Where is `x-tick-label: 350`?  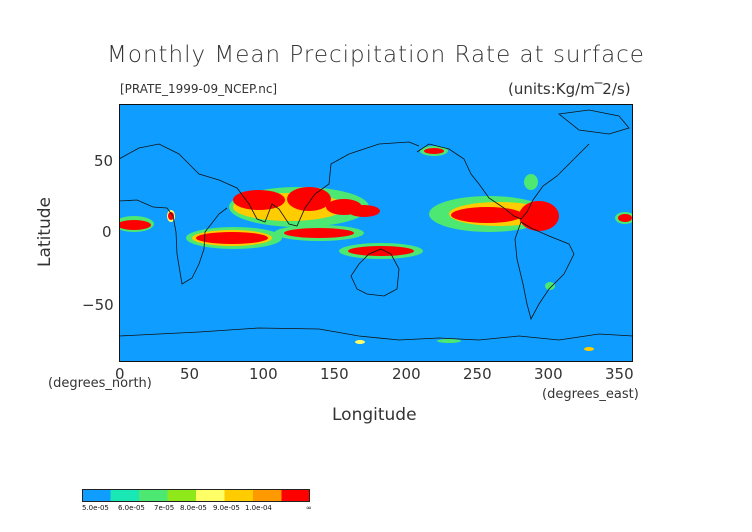
x-tick-label: 350 is located at coordinates (619, 374).